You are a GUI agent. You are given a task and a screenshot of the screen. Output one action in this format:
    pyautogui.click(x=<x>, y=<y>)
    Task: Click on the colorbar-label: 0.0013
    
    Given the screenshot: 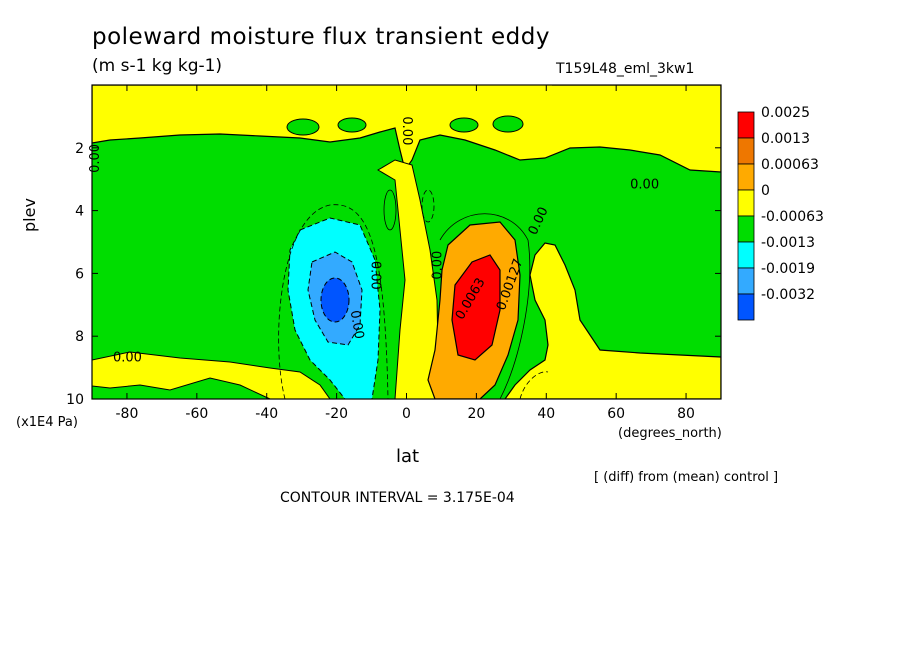 What is the action you would take?
    pyautogui.click(x=785, y=139)
    